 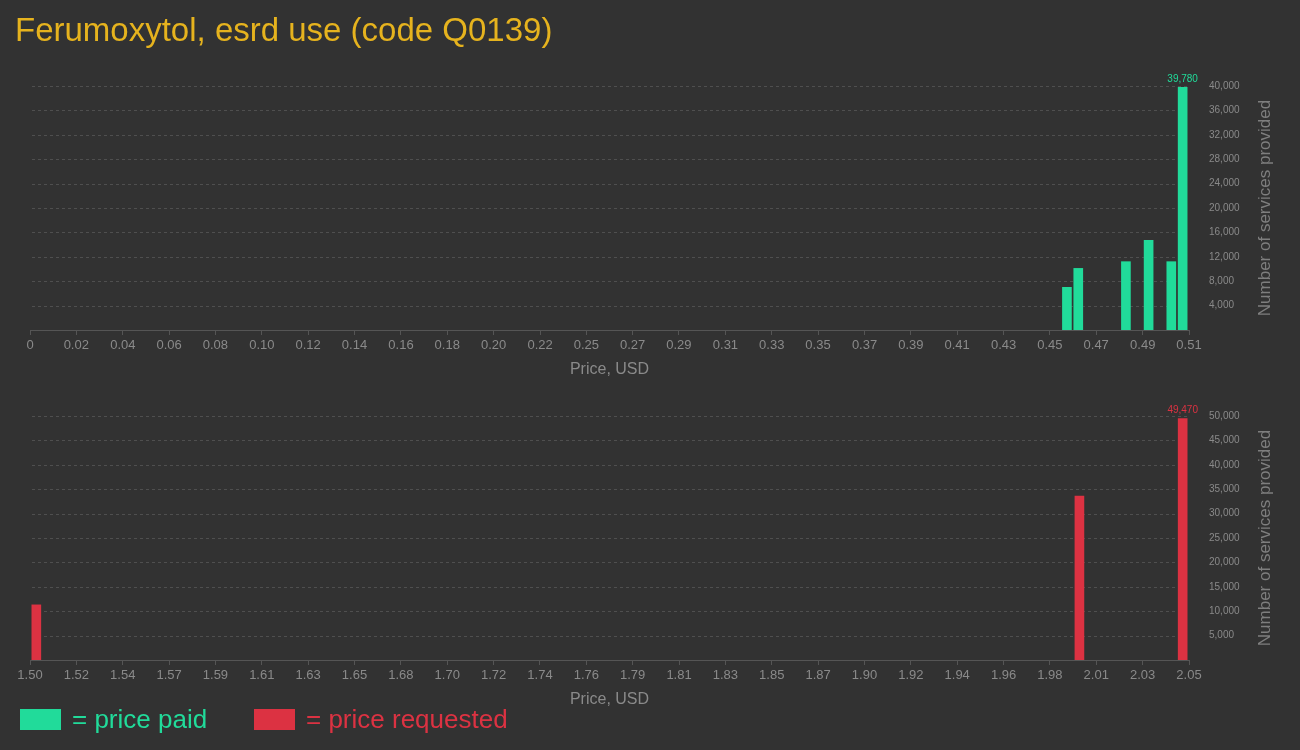 I want to click on x-tick-label: 0, so click(x=30, y=345).